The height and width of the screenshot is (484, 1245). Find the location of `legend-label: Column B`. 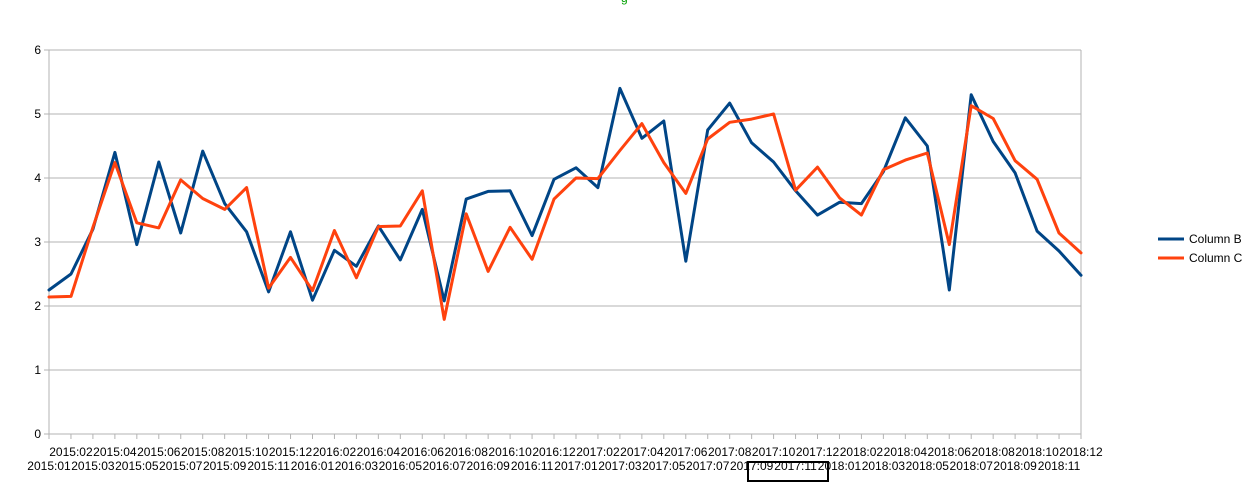

legend-label: Column B is located at coordinates (1215, 239).